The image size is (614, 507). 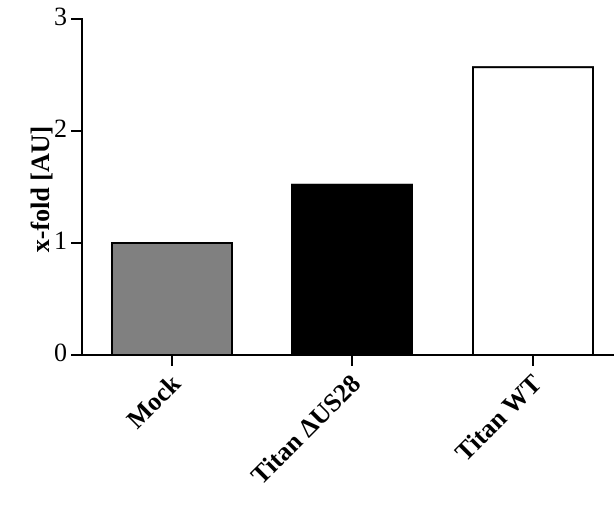 What do you see at coordinates (347, 360) in the screenshot?
I see `x-axis` at bounding box center [347, 360].